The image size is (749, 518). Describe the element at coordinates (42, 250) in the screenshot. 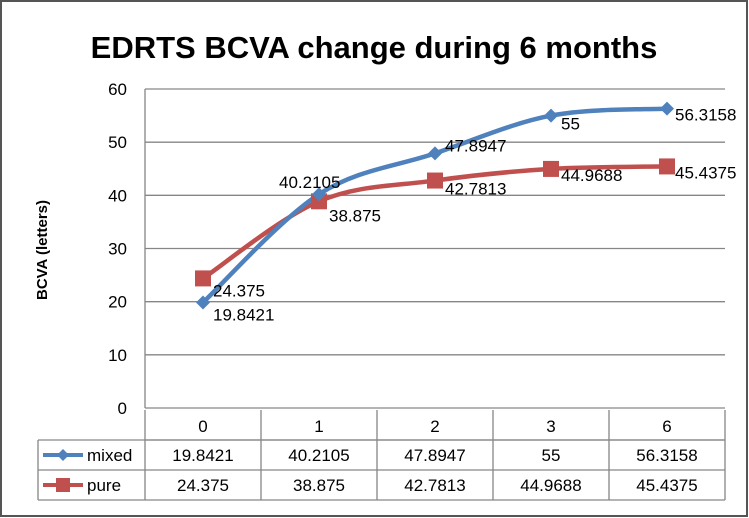

I see `y-axis-label: BCVA (letters)` at that location.